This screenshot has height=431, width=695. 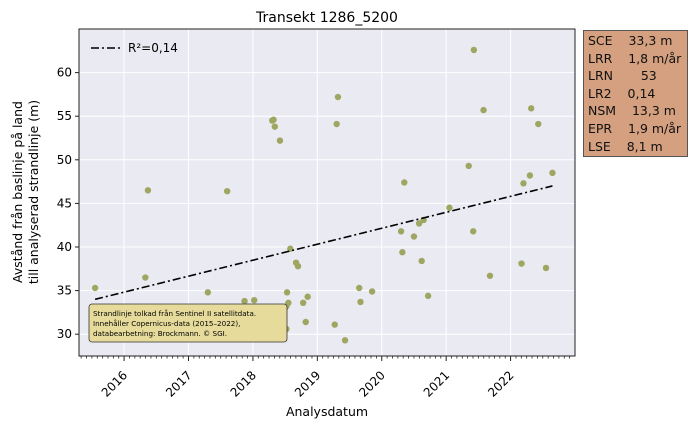 I want to click on stat-value: 8,1 m, so click(x=644, y=146).